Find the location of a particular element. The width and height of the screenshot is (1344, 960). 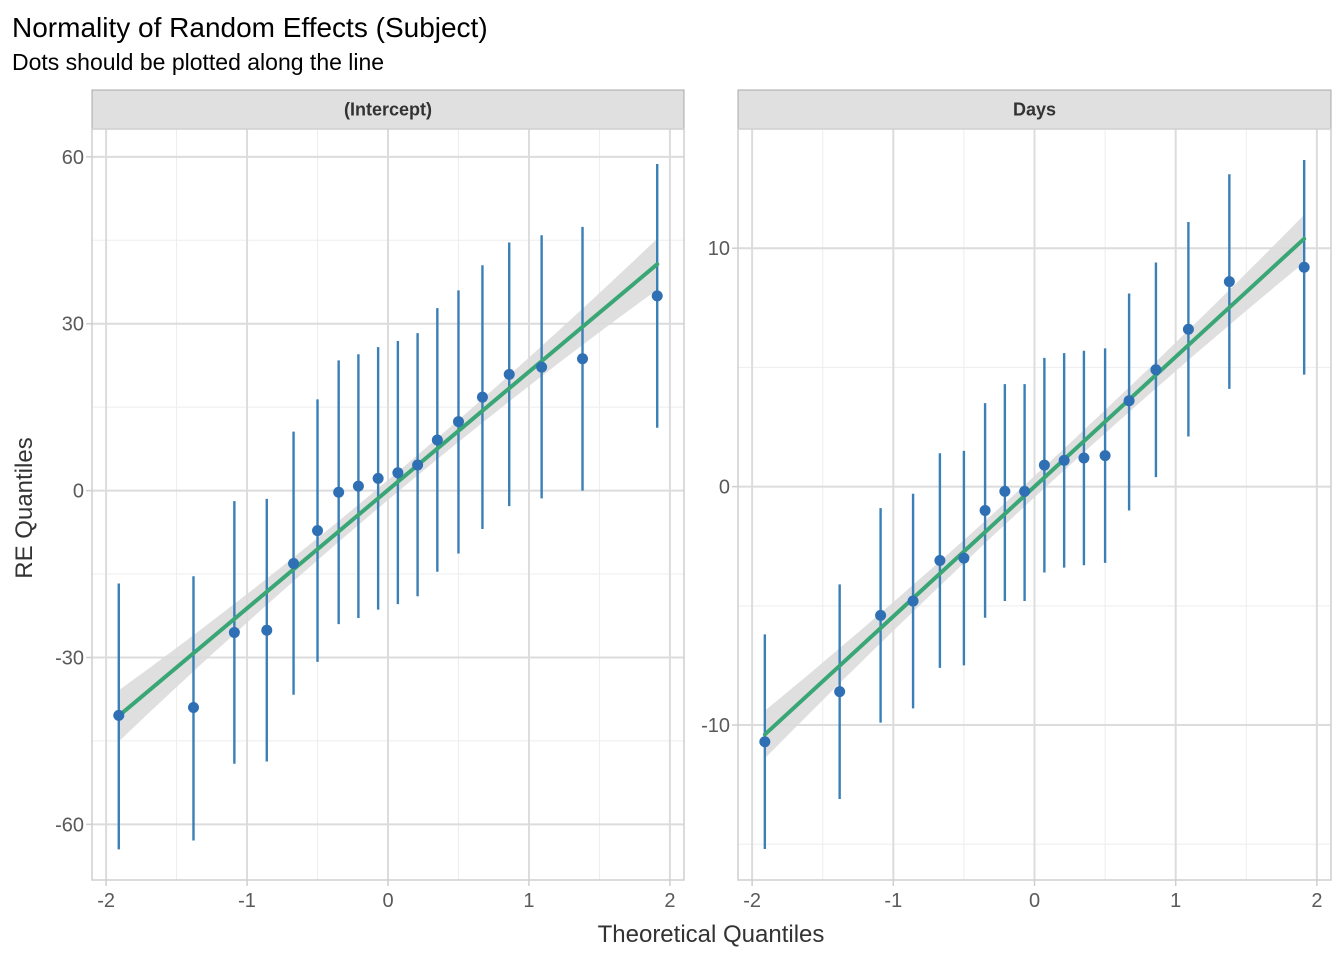

x-axis-title: Theoretical Quantiles is located at coordinates (711, 934).